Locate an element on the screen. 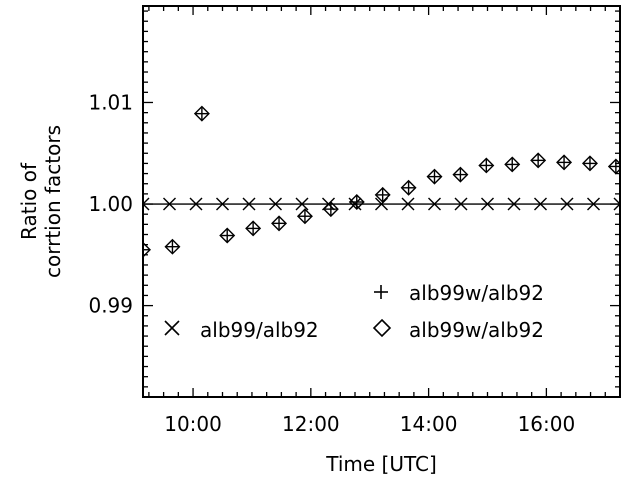 Image resolution: width=630 pixels, height=477 pixels. legend-label-x: alb99/alb92 is located at coordinates (259, 330).